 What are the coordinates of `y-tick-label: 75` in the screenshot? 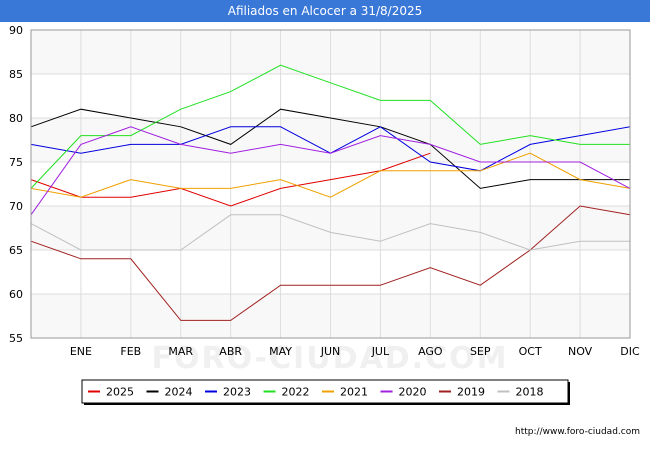 It's located at (16, 162).